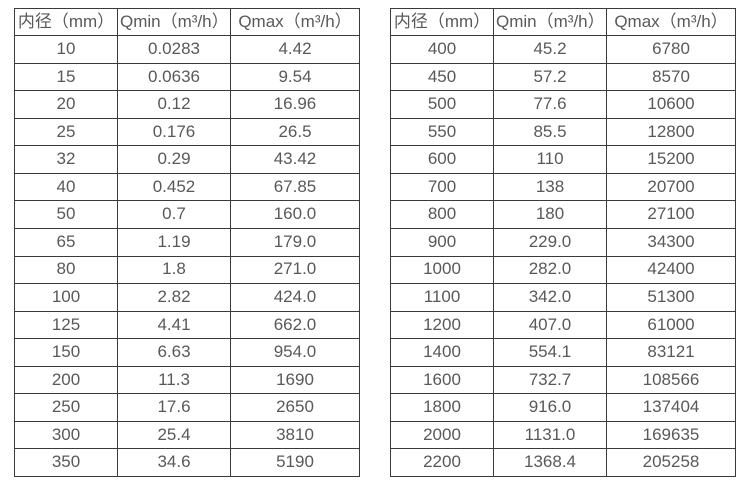 This screenshot has height=483, width=750. I want to click on table-cell: 1.19, so click(174, 242).